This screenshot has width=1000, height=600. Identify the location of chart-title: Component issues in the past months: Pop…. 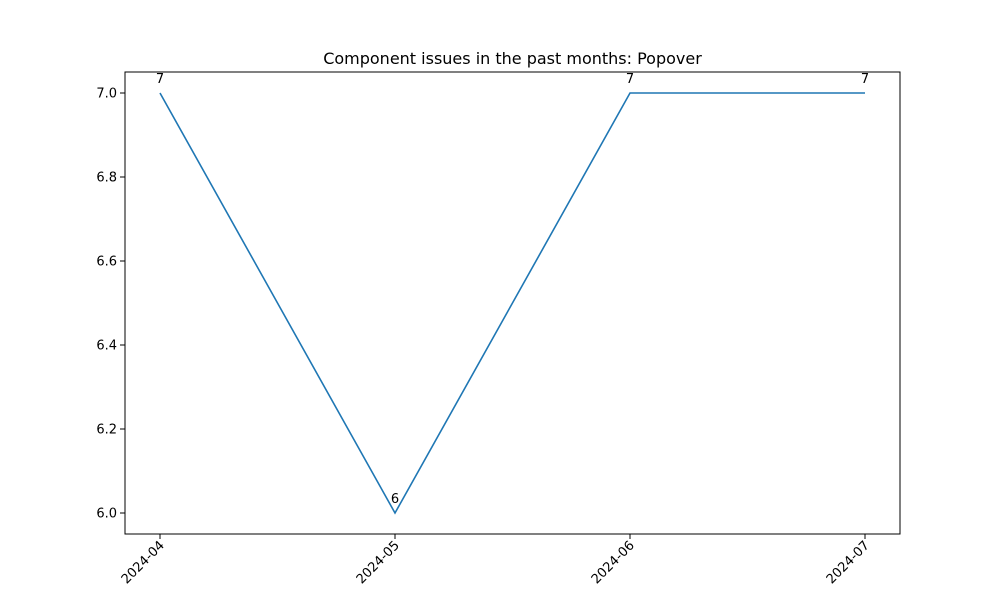
(512, 58).